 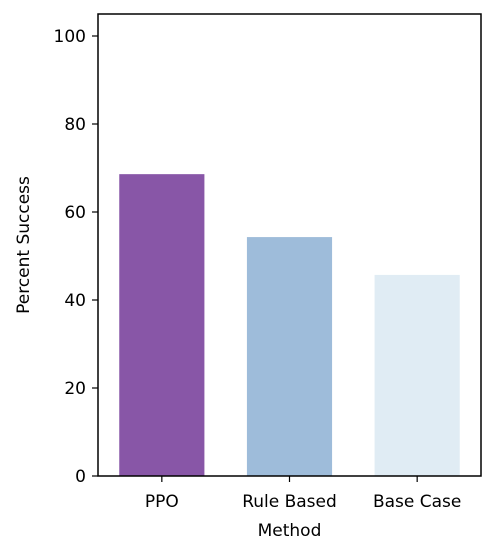 What do you see at coordinates (417, 502) in the screenshot?
I see `x-tick-label: Base Case` at bounding box center [417, 502].